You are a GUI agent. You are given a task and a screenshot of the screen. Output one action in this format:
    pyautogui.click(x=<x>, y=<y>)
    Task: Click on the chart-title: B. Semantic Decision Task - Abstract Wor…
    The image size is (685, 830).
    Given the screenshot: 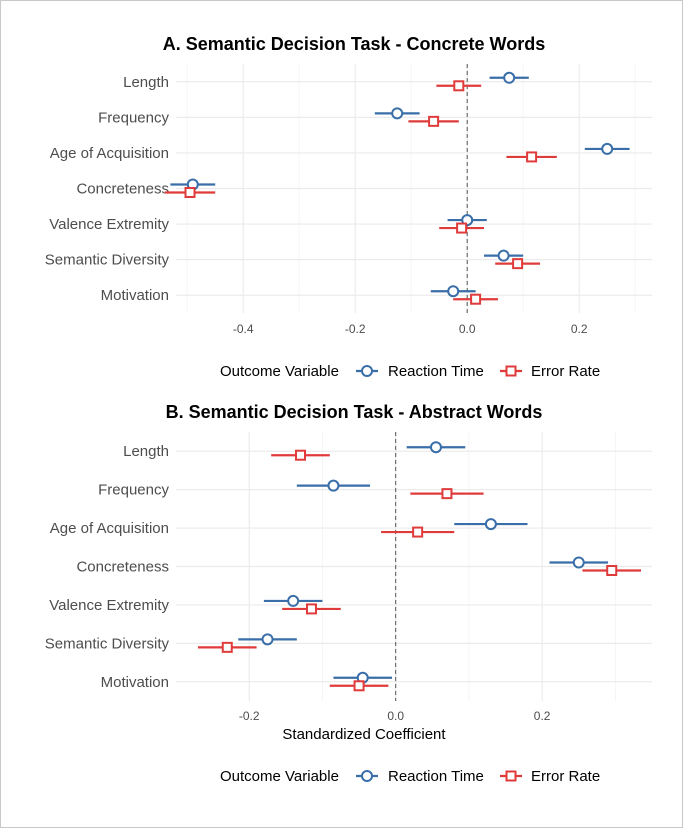 What is the action you would take?
    pyautogui.click(x=354, y=412)
    